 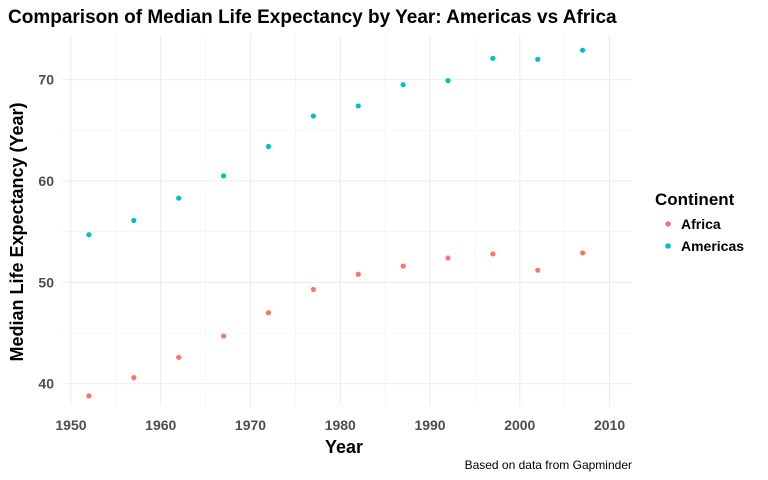 What do you see at coordinates (609, 425) in the screenshot?
I see `x-tick-label: 2010` at bounding box center [609, 425].